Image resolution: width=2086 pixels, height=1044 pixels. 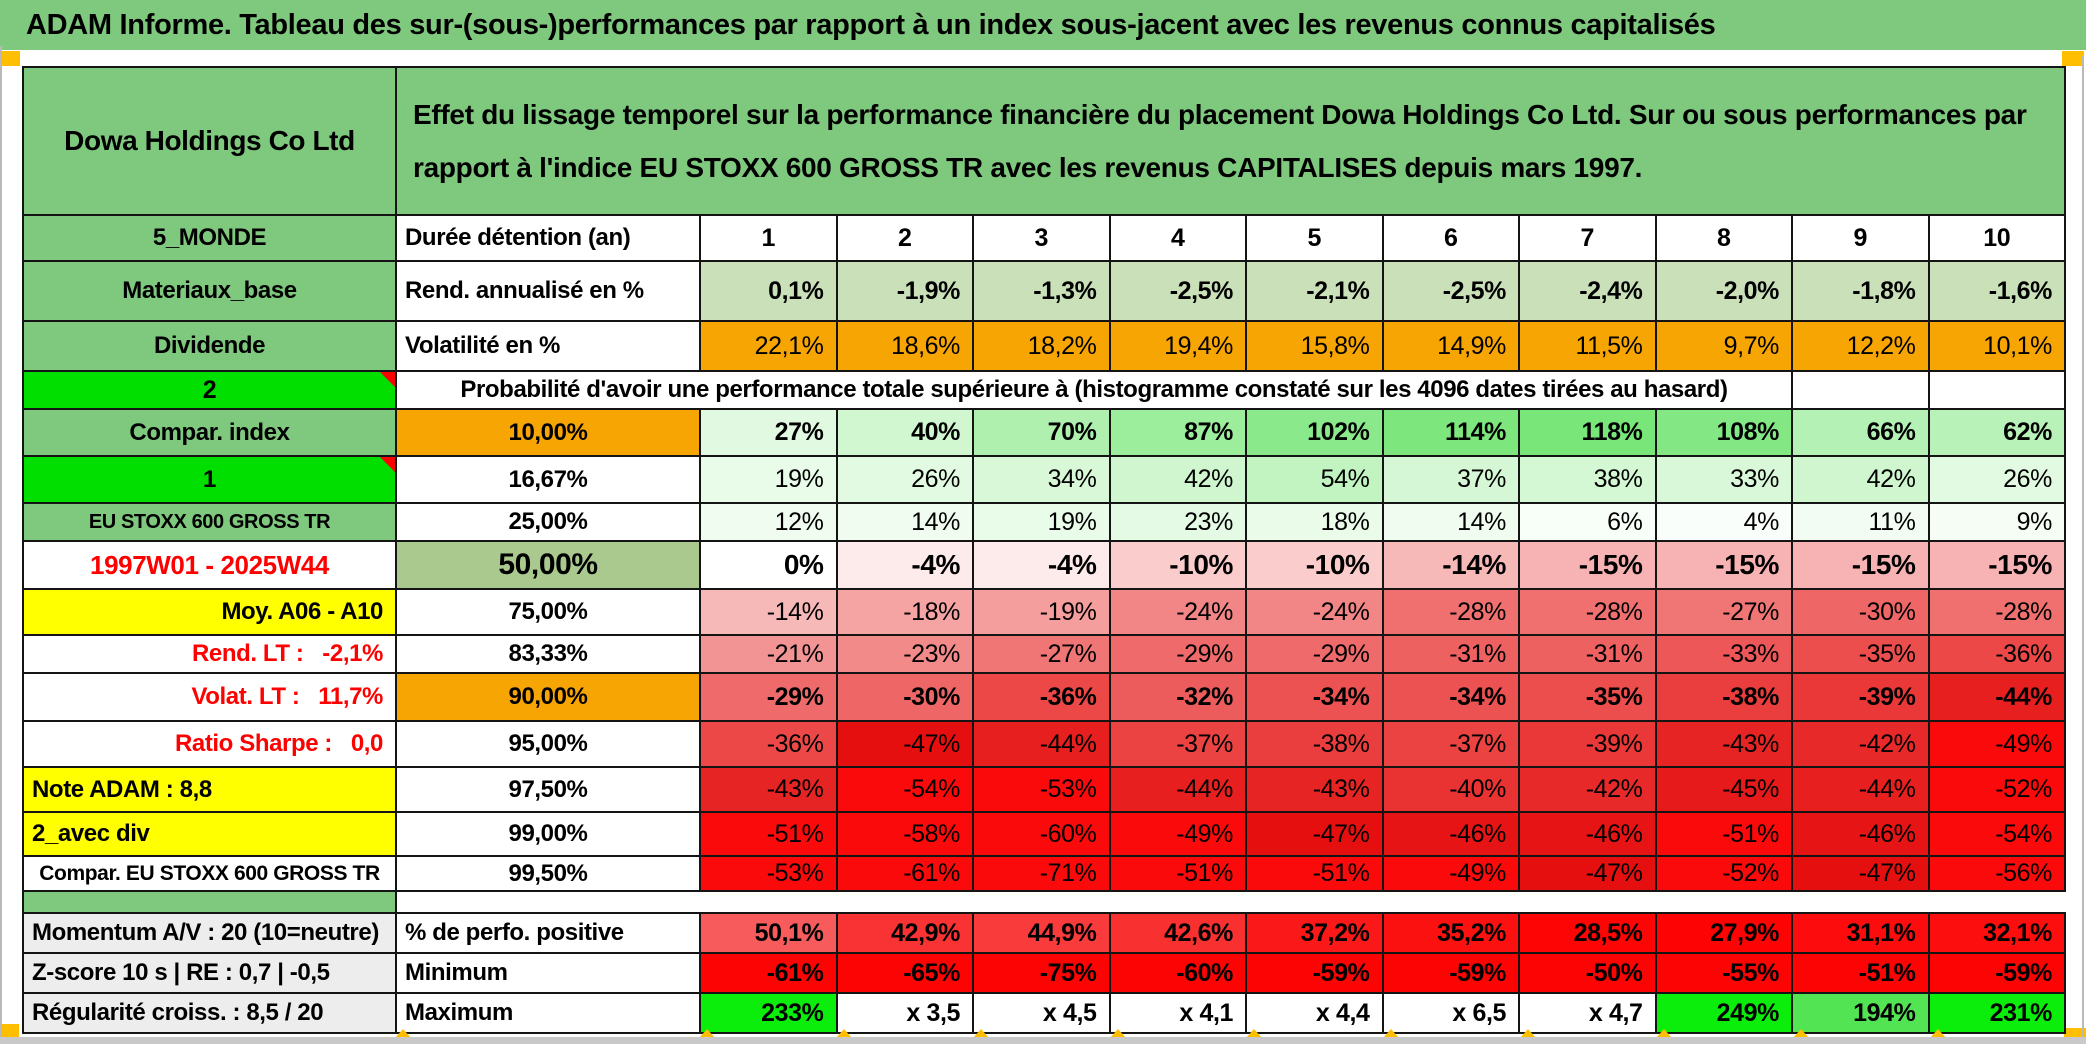 I want to click on cell-p99-y10: -54%, so click(x=1996, y=834).